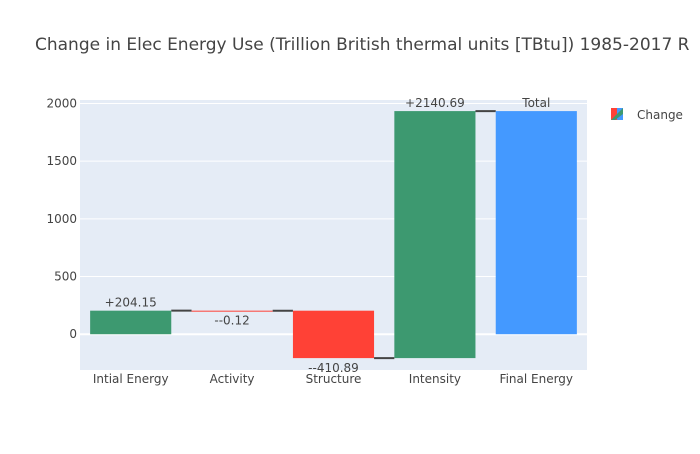  What do you see at coordinates (65, 277) in the screenshot?
I see `y-tick-label: 500` at bounding box center [65, 277].